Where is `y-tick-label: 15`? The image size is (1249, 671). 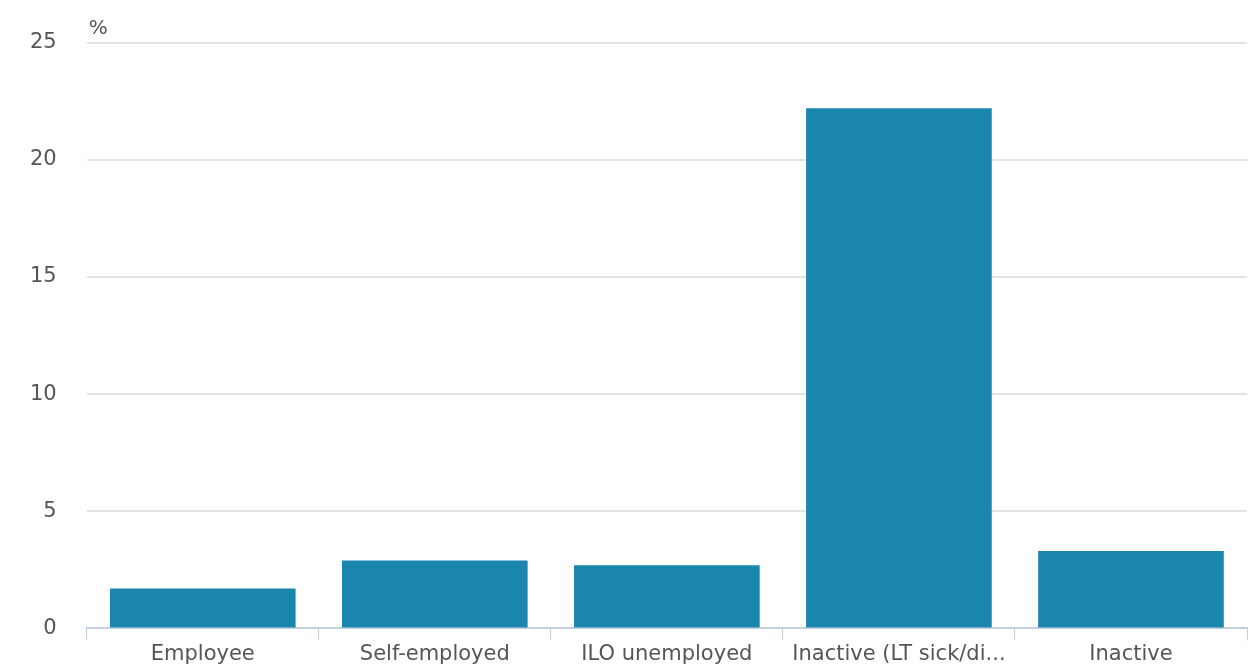
y-tick-label: 15 is located at coordinates (43, 275).